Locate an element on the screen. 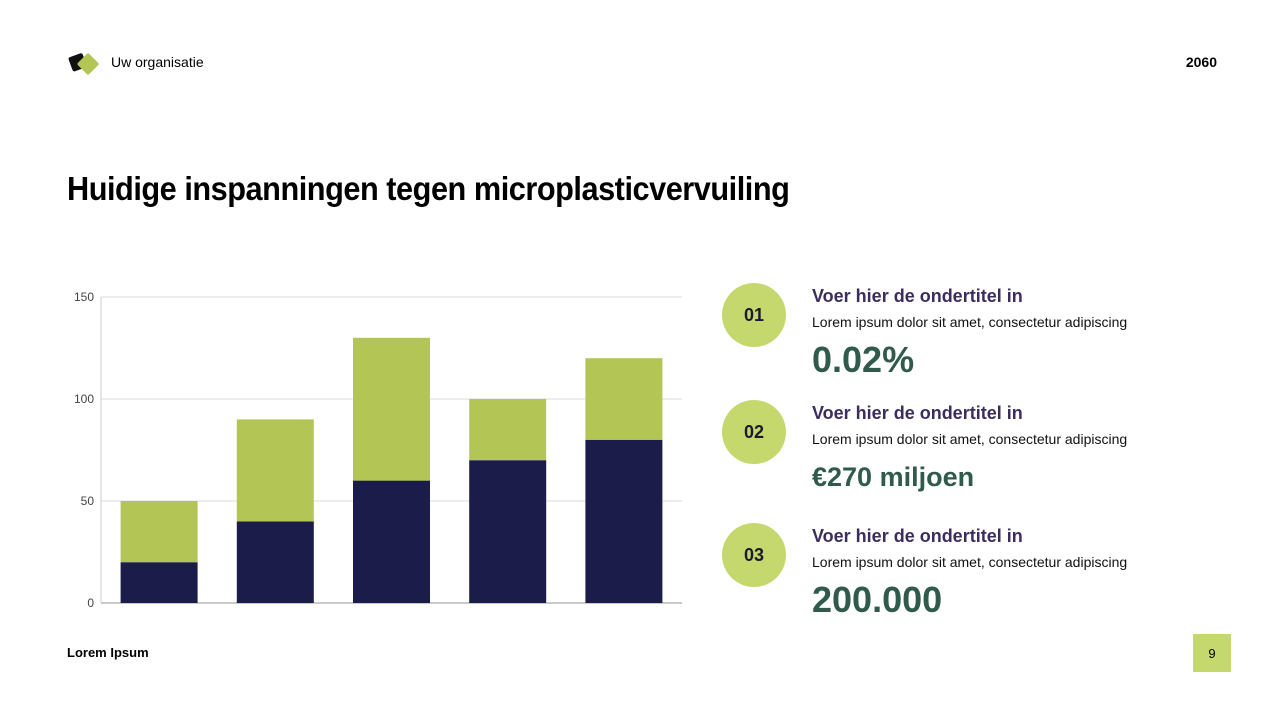 This screenshot has height=720, width=1280. footer-text: Lorem Ipsum is located at coordinates (108, 652).